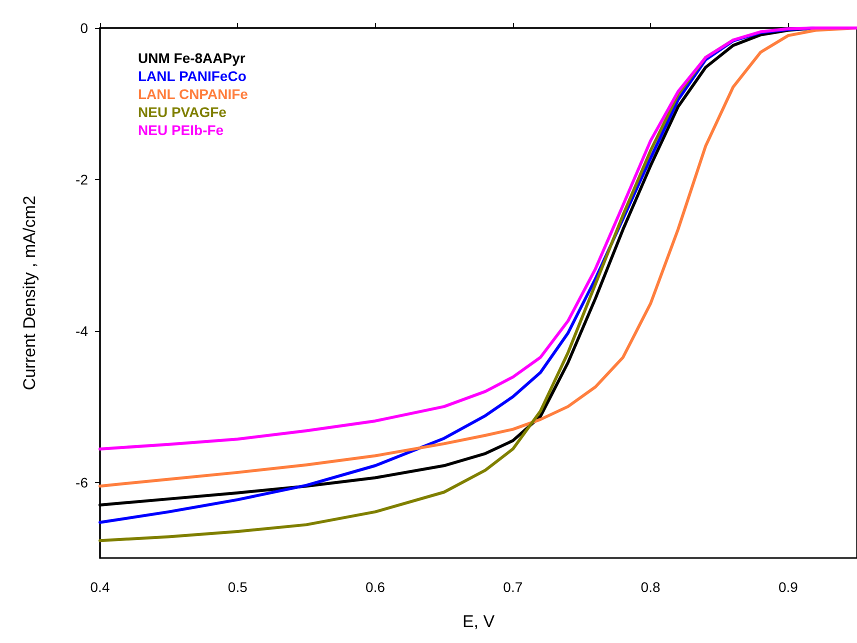 The image size is (857, 643). What do you see at coordinates (479, 621) in the screenshot?
I see `x-axis-title: E, V` at bounding box center [479, 621].